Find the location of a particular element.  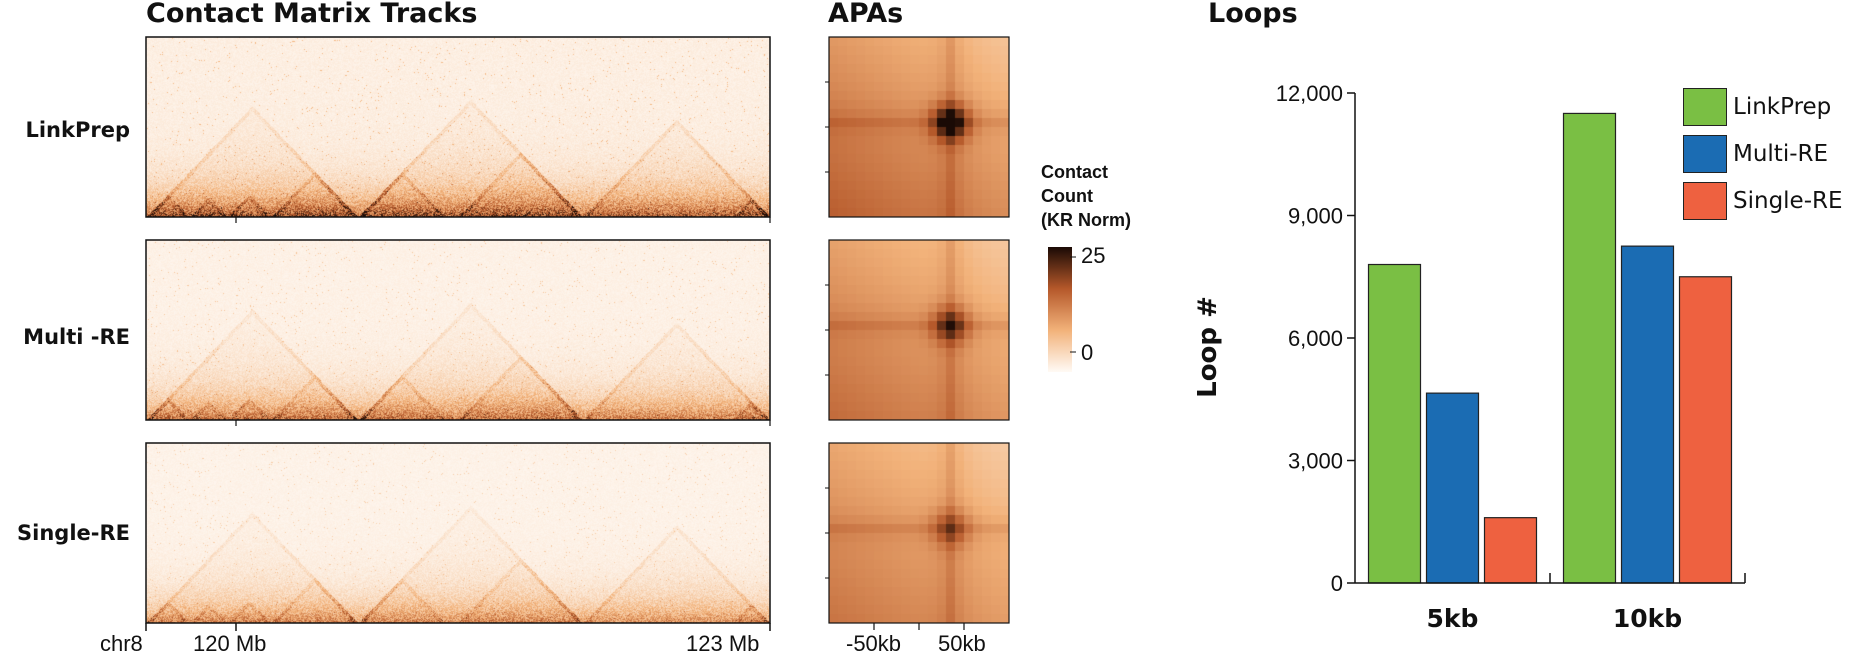

colorbar-title-line: Contact is located at coordinates (1074, 172).